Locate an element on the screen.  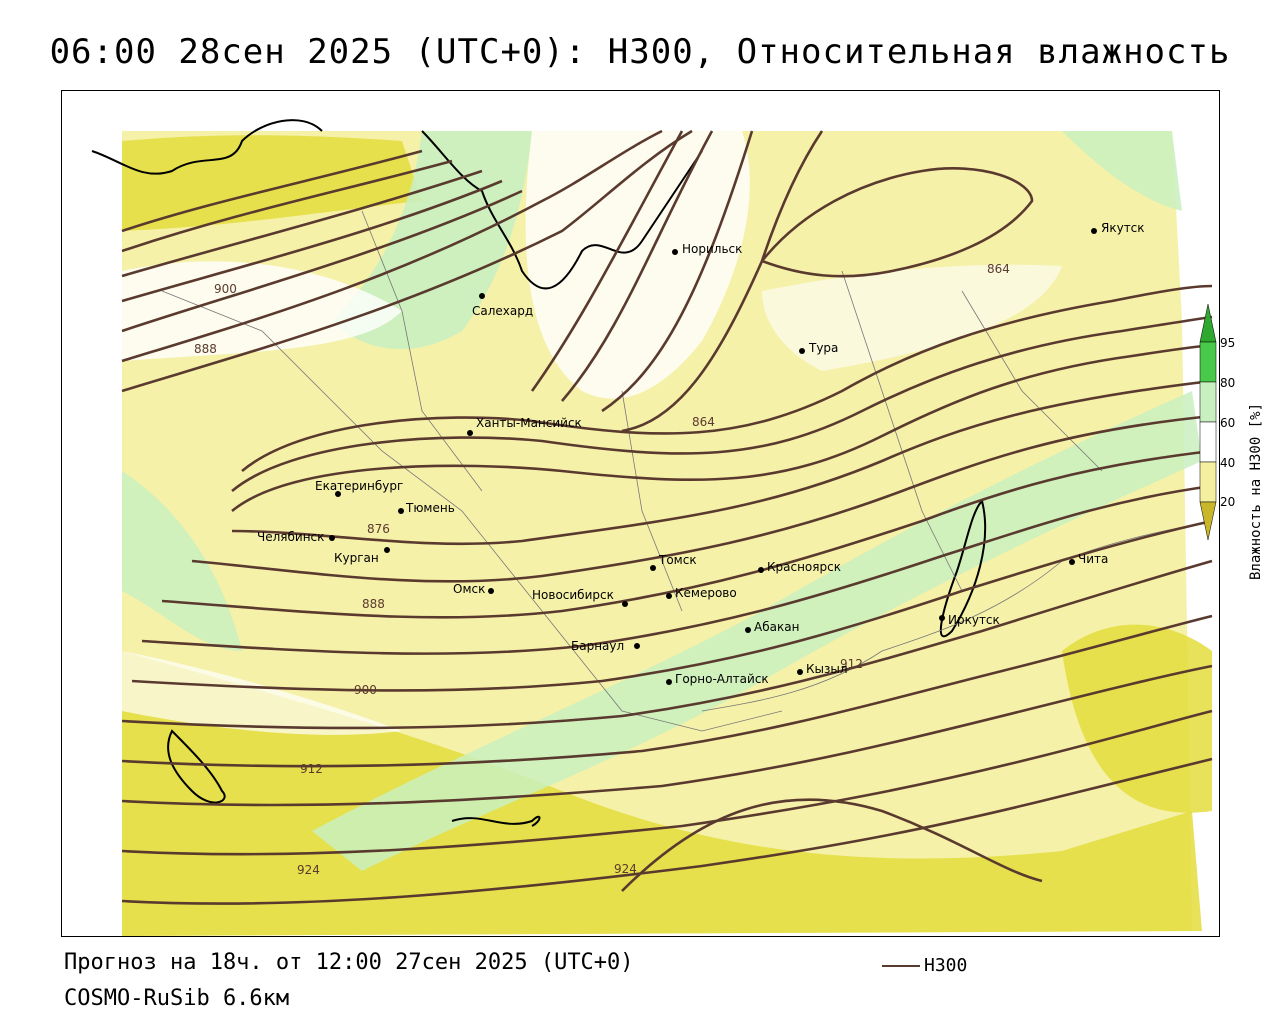
svg-text: Кызыл is located at coordinates (827, 669).